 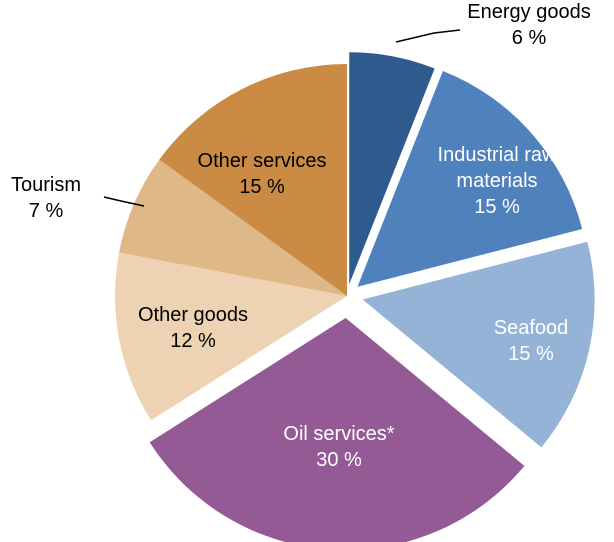 I want to click on slice-name: Industrial raw, so click(x=497, y=155).